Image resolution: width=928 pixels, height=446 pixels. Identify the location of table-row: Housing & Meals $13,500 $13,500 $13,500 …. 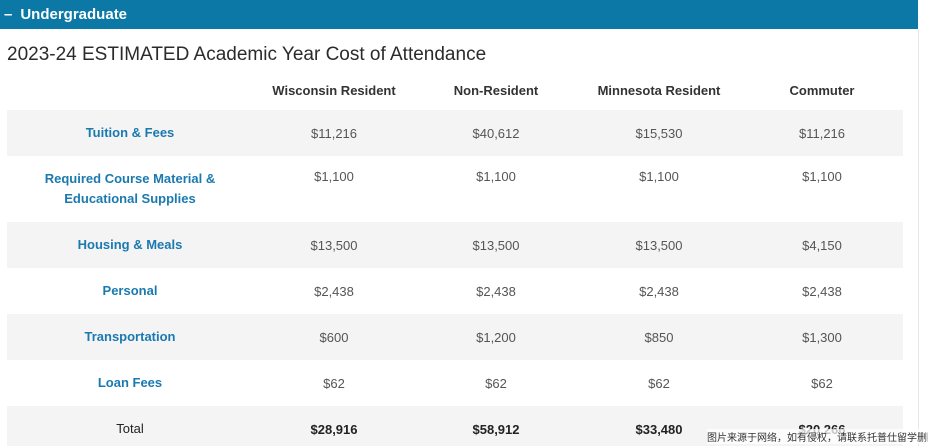
(455, 245).